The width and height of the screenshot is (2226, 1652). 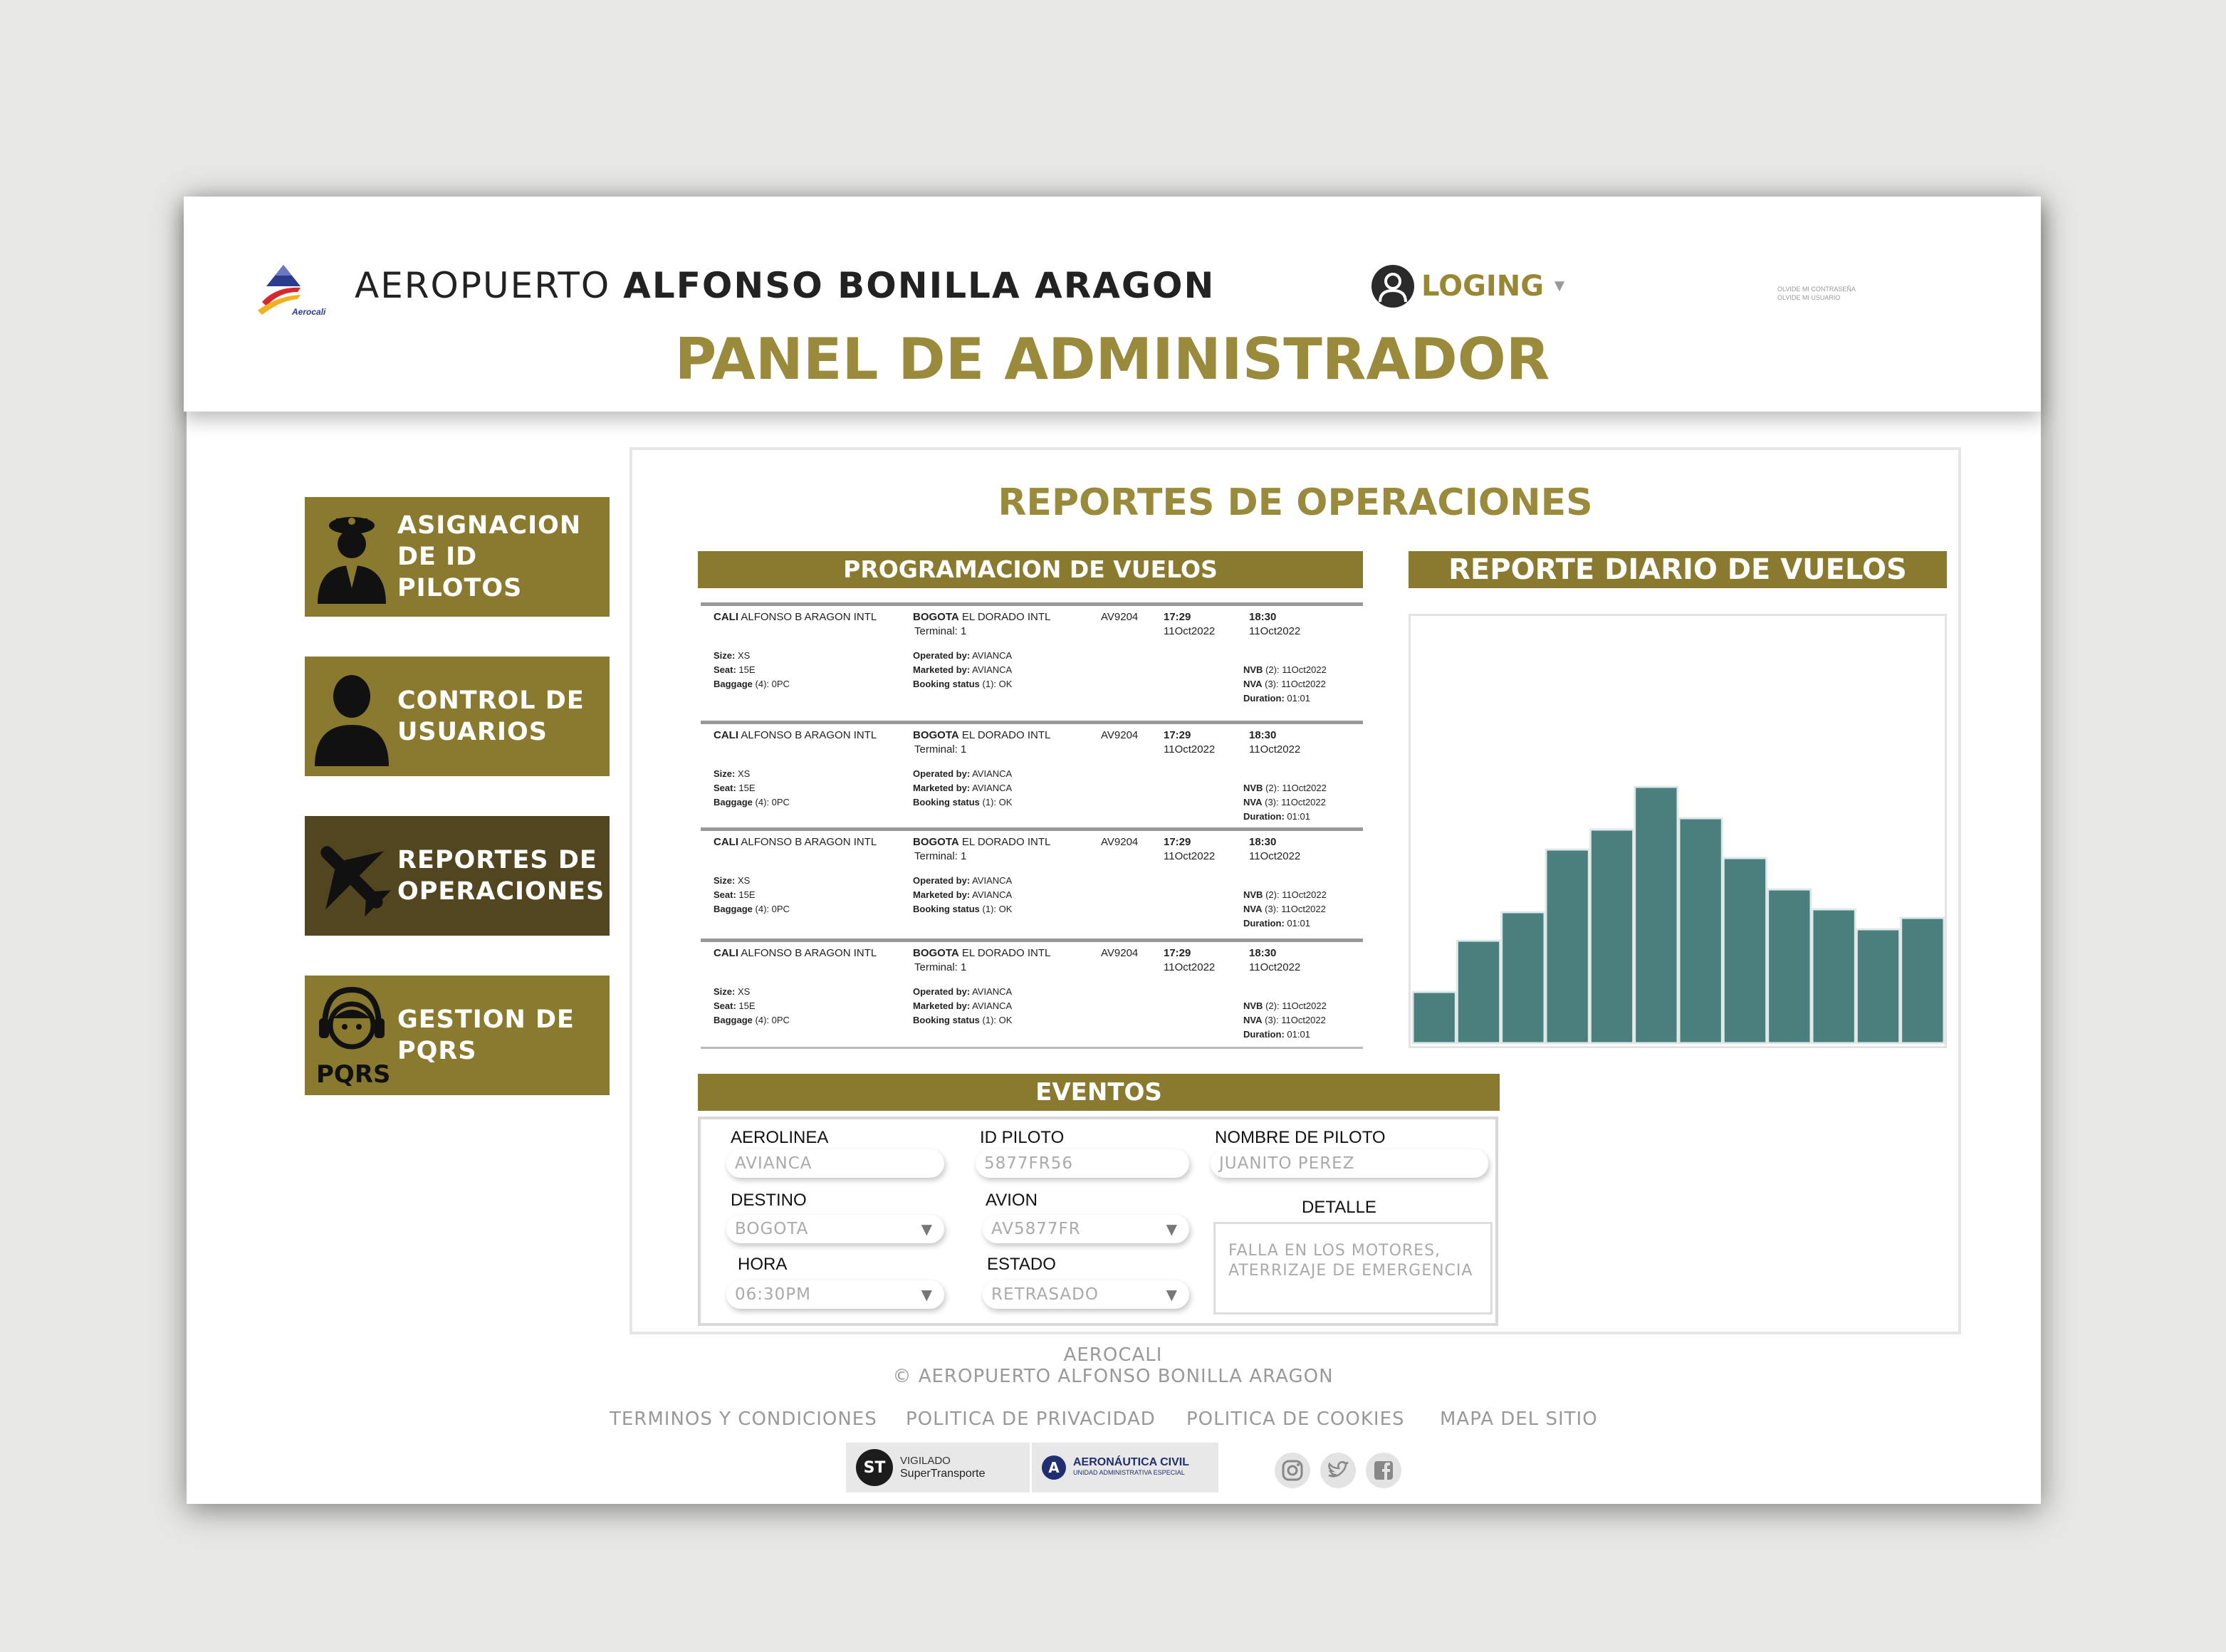 What do you see at coordinates (1031, 1419) in the screenshot?
I see `footer-link-privacidad: POLITICA DE PRIVACIDAD` at bounding box center [1031, 1419].